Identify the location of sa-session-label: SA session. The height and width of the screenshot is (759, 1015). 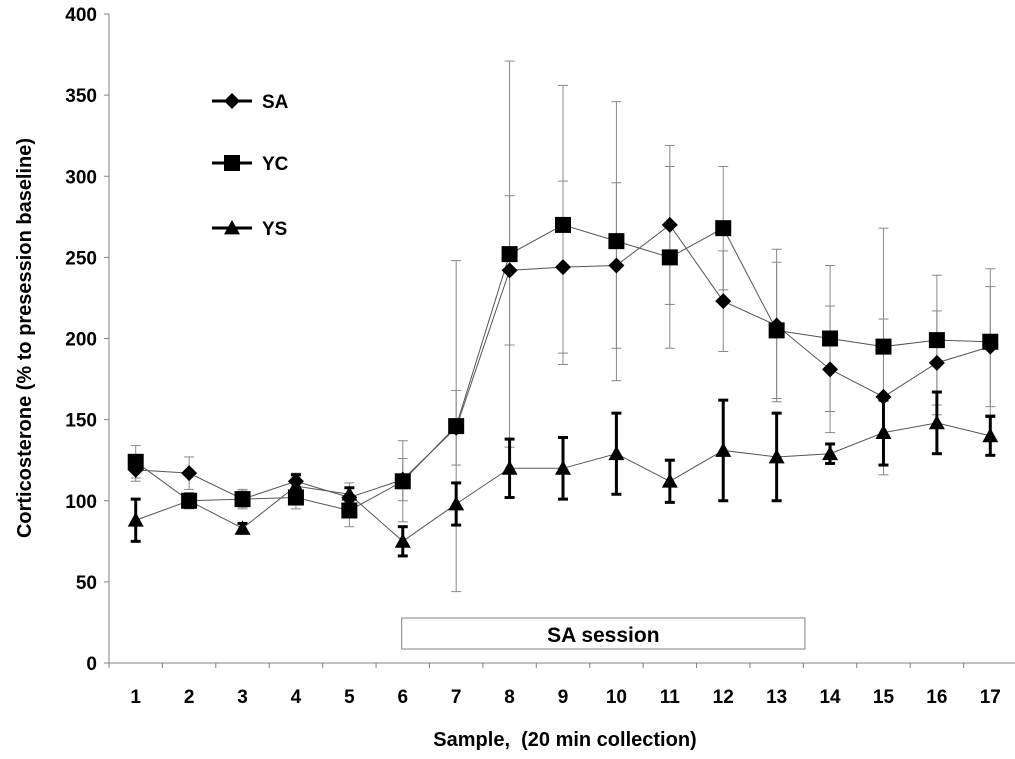
(603, 635).